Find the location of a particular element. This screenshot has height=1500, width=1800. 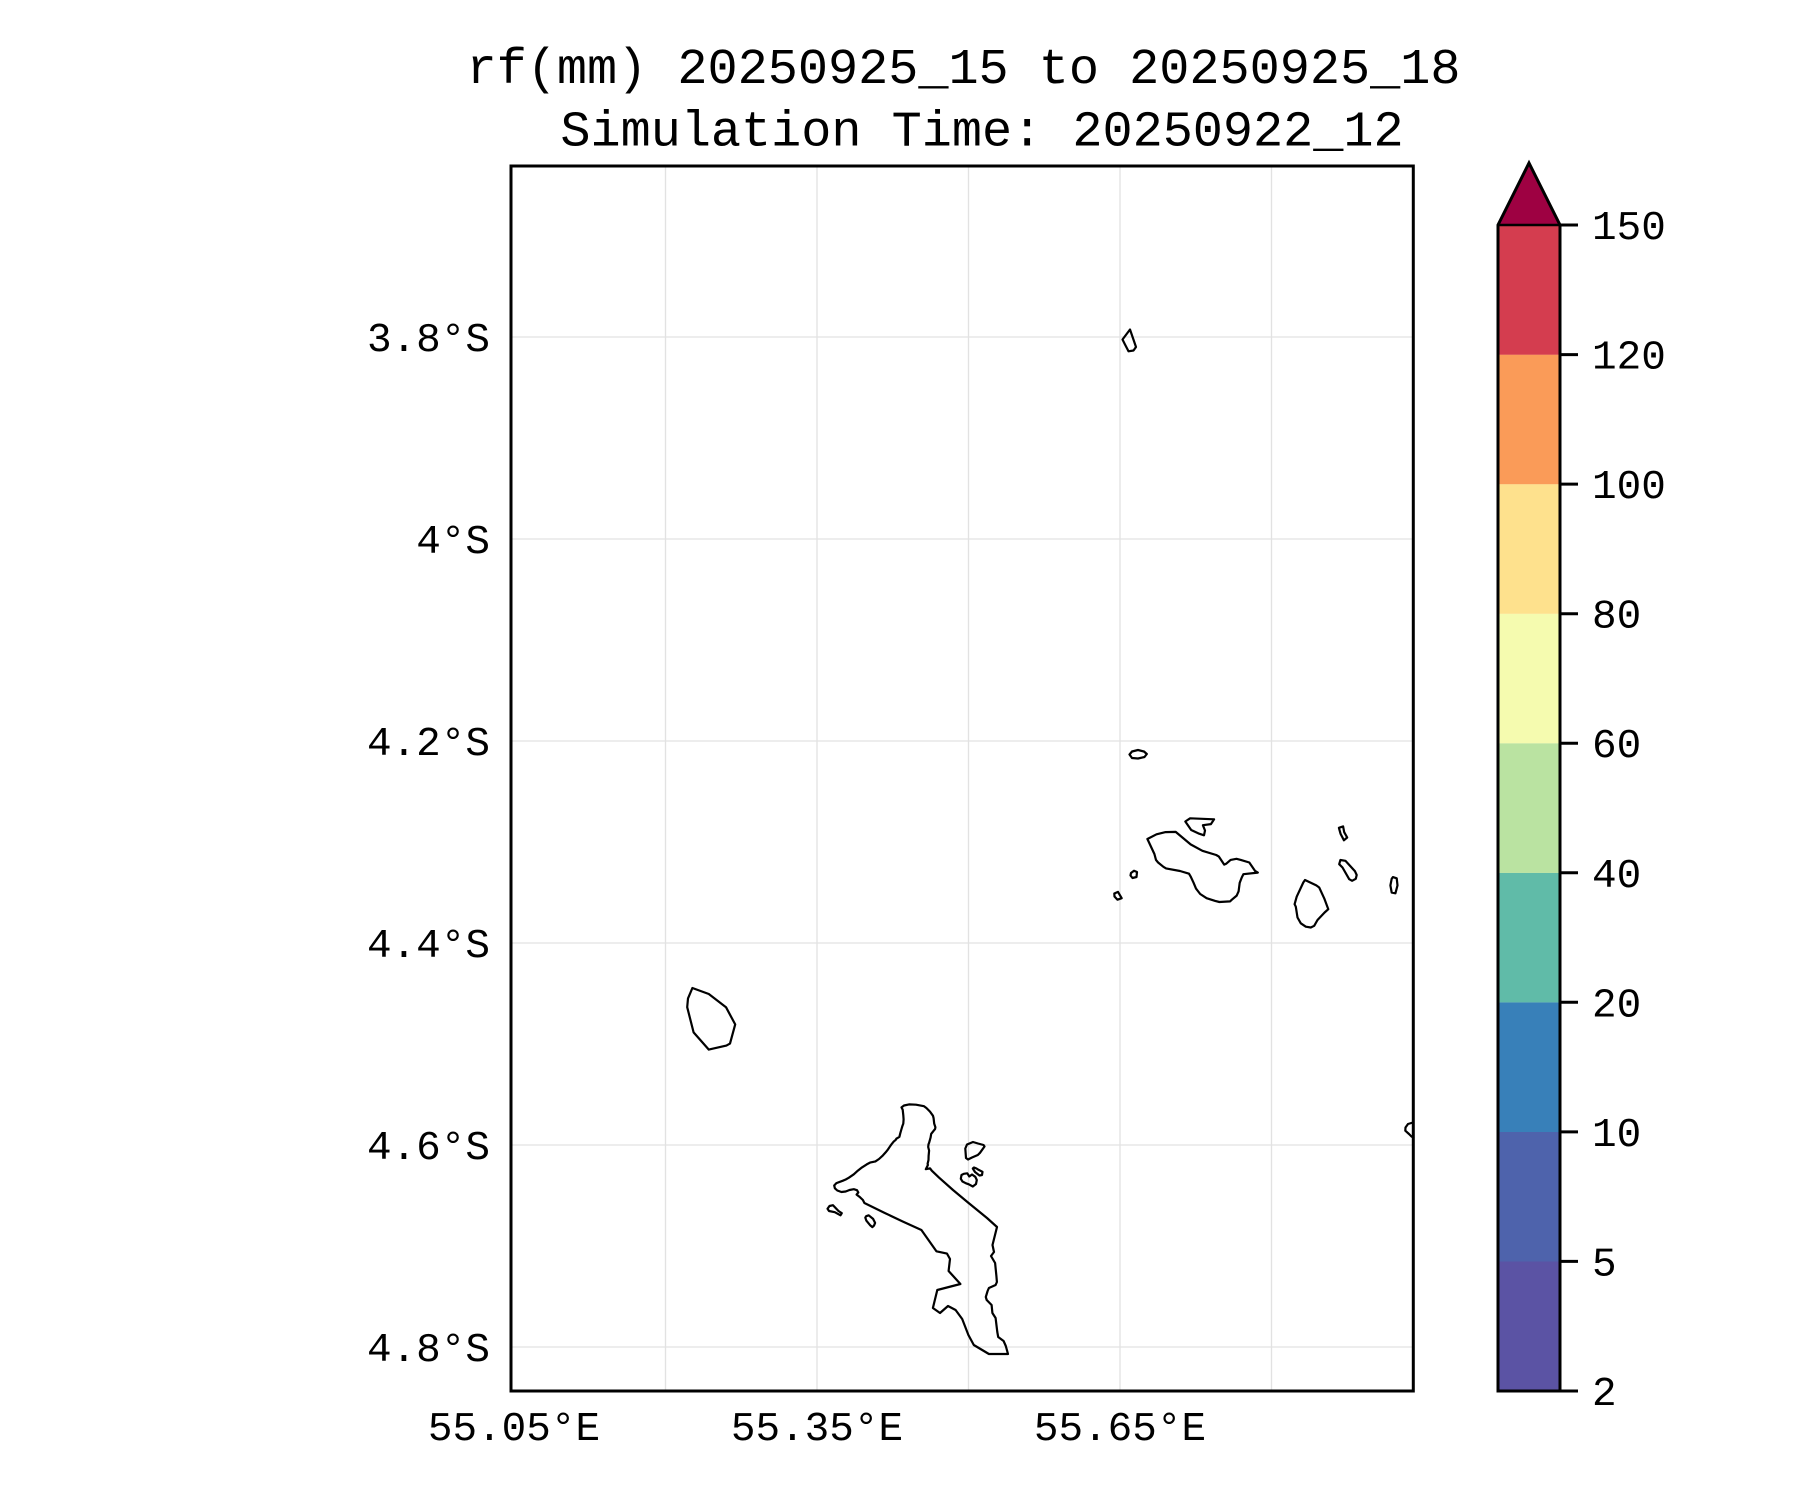

svg-text: 55.05°E is located at coordinates (514, 1430).